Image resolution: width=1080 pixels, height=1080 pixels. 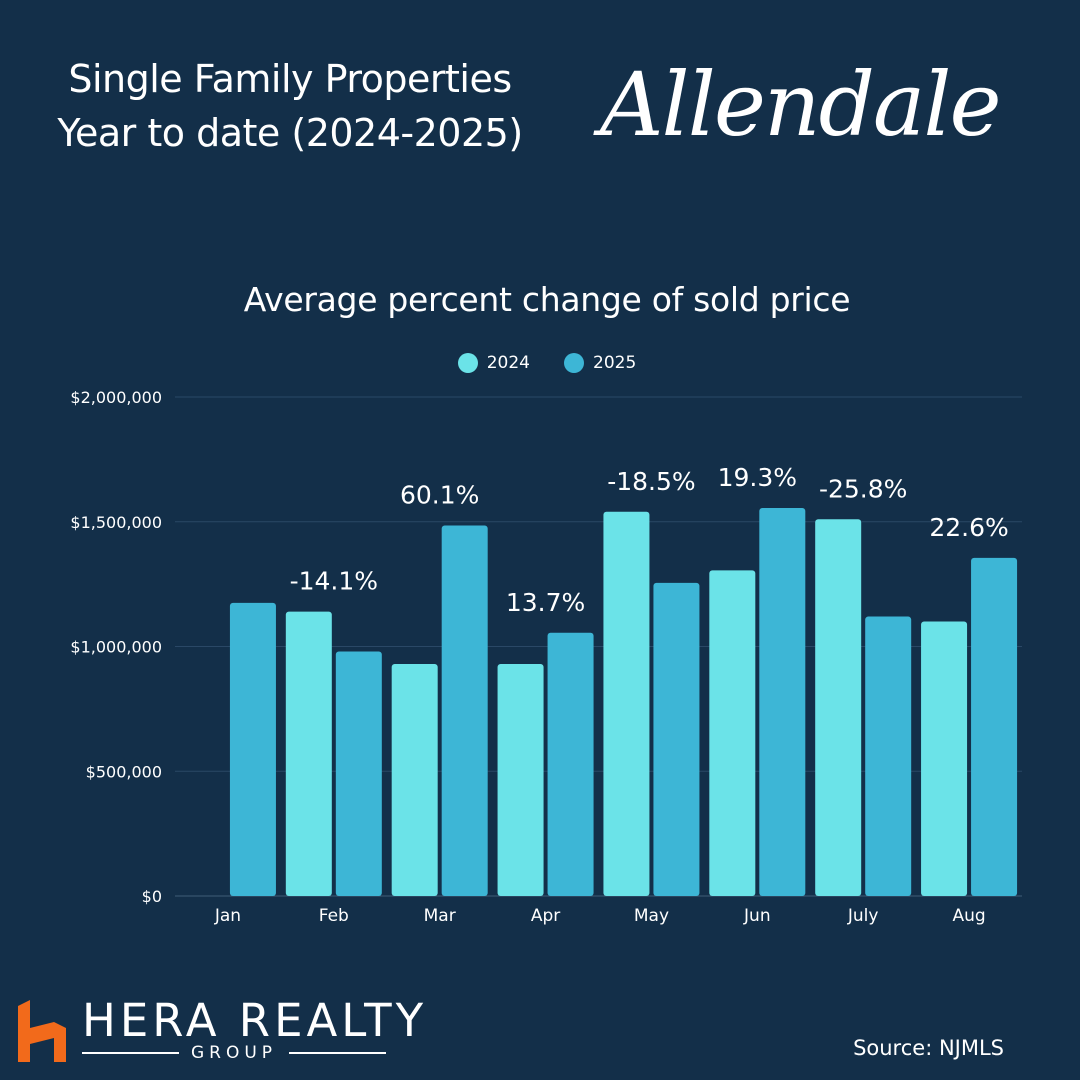 What do you see at coordinates (440, 916) in the screenshot?
I see `x-tick-label: Mar` at bounding box center [440, 916].